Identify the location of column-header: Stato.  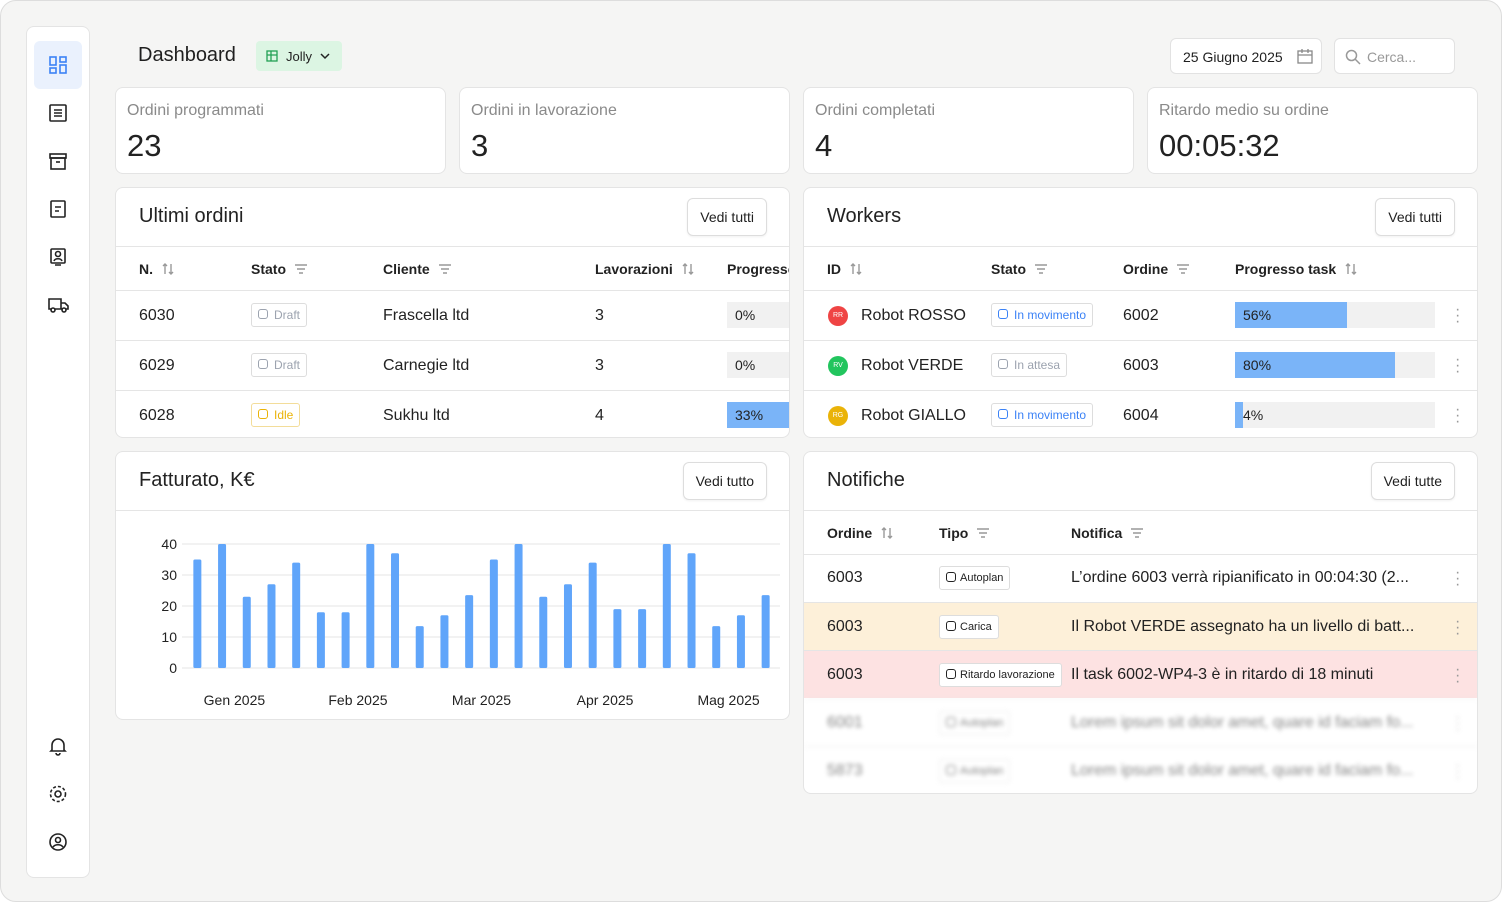
(268, 269).